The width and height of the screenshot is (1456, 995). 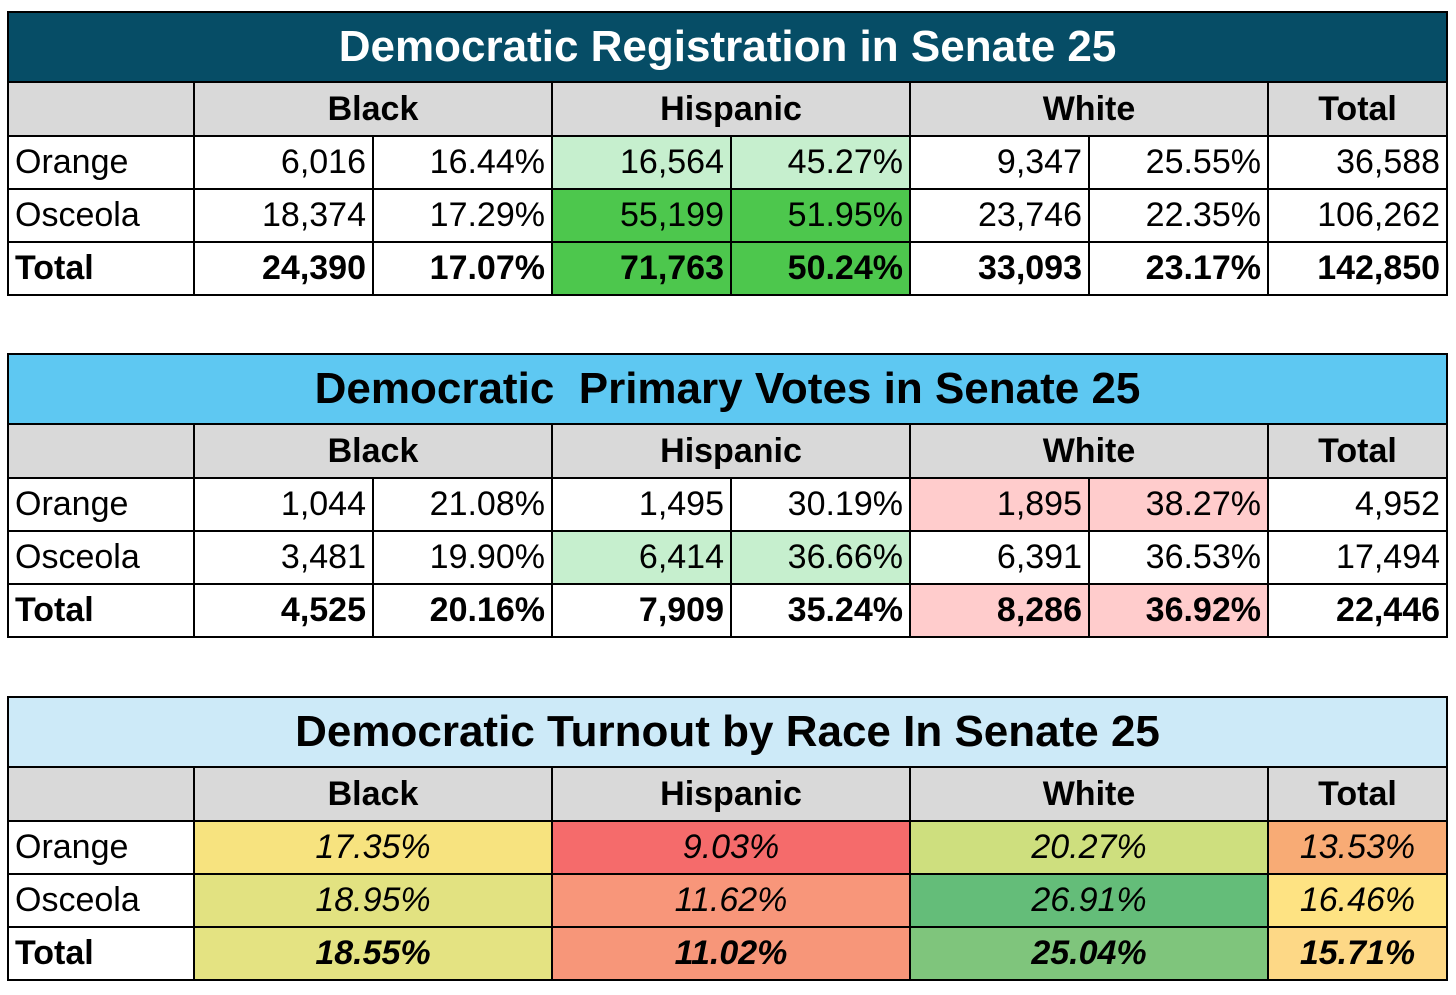 What do you see at coordinates (462, 162) in the screenshot?
I see `black-pct: 16.44%` at bounding box center [462, 162].